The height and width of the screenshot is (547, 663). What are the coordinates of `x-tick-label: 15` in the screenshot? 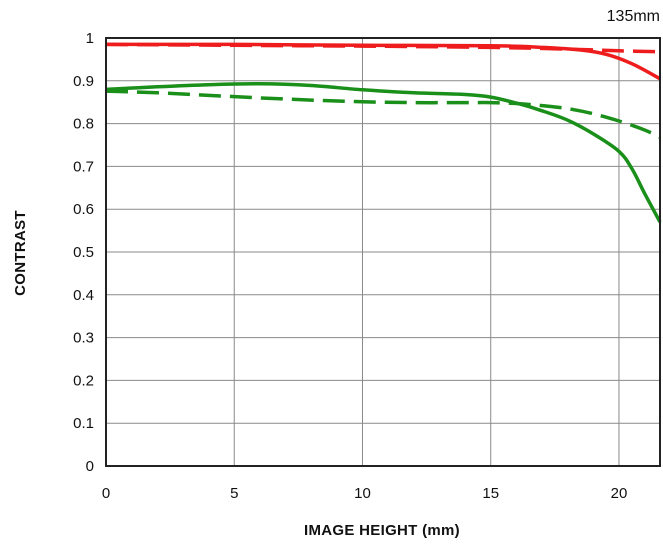 It's located at (490, 493).